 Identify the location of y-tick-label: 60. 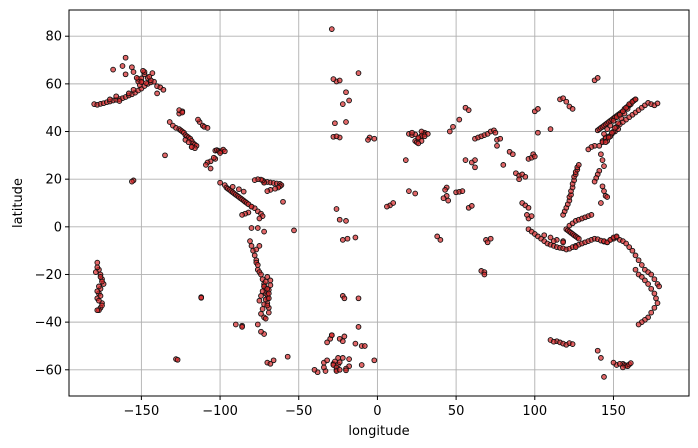
(53, 84).